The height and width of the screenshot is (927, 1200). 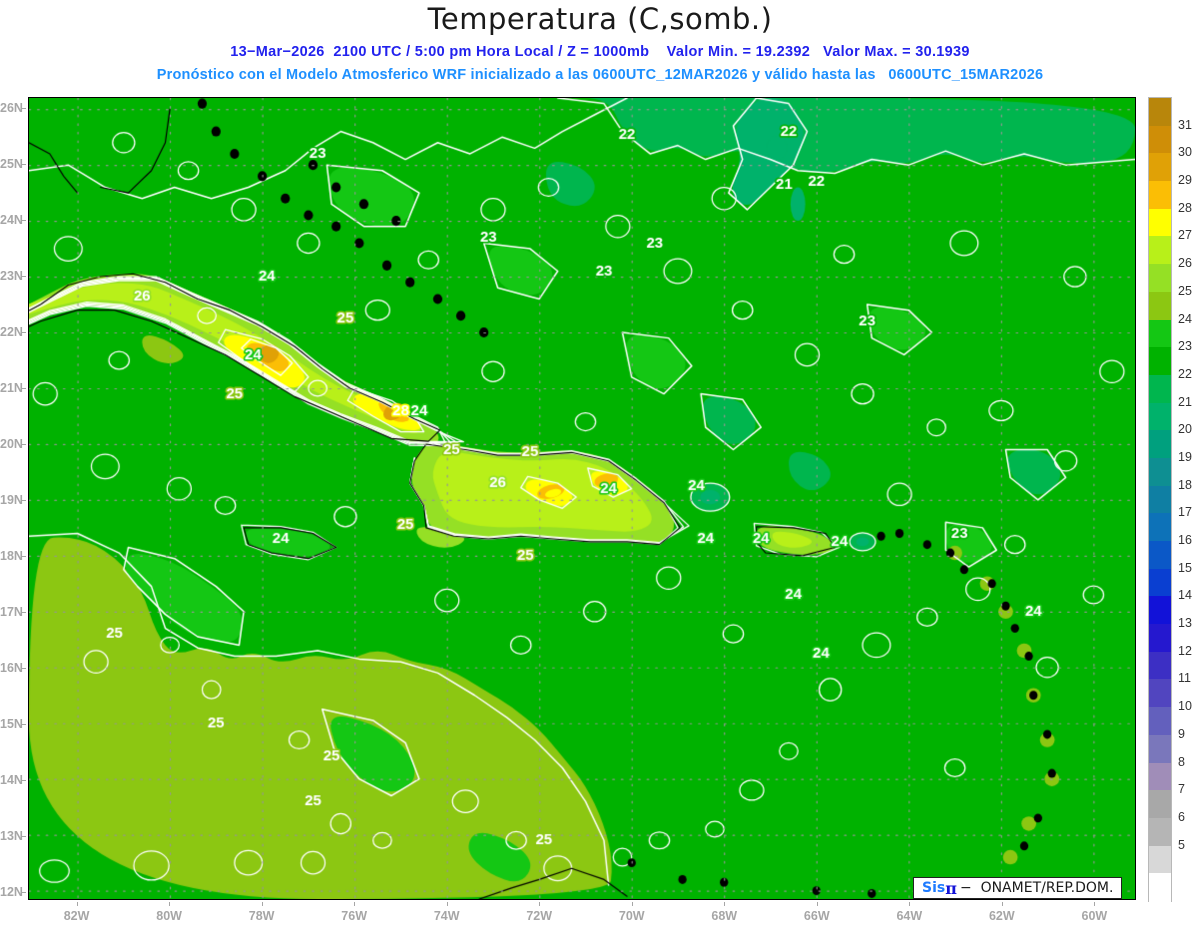 I want to click on x-axis-tick-label: 78W, so click(x=261, y=916).